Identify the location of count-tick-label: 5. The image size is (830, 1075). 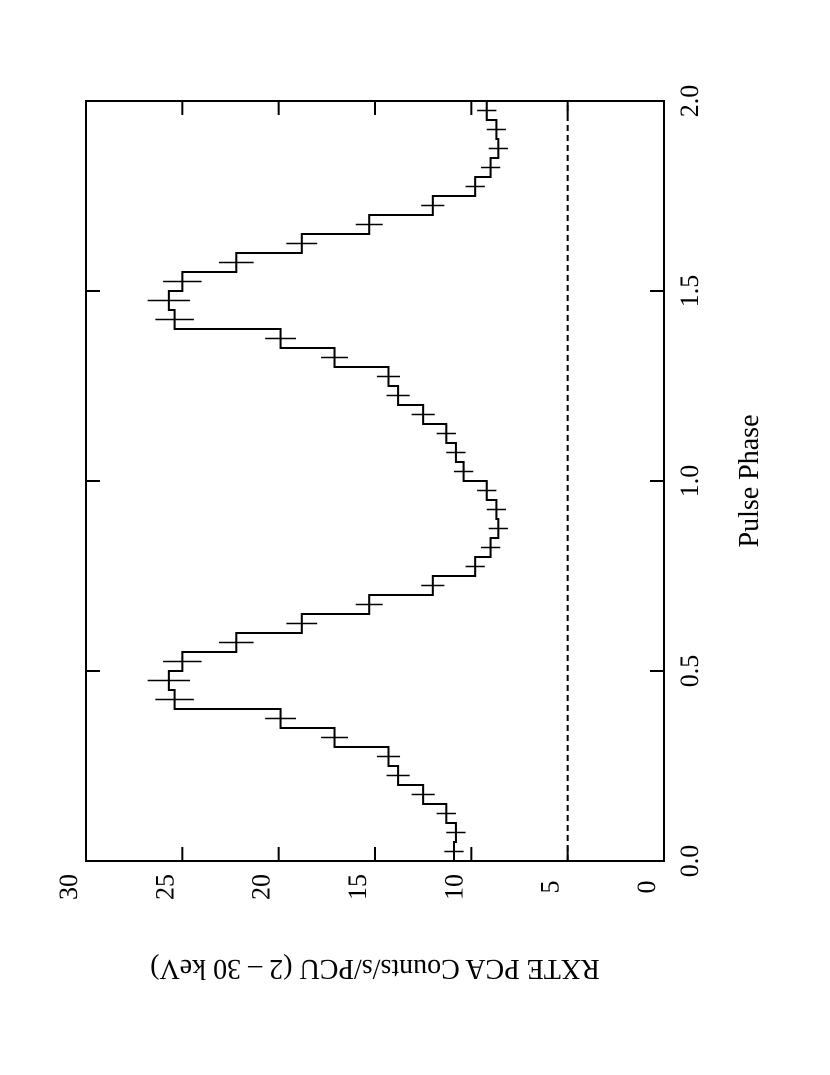
(550, 887).